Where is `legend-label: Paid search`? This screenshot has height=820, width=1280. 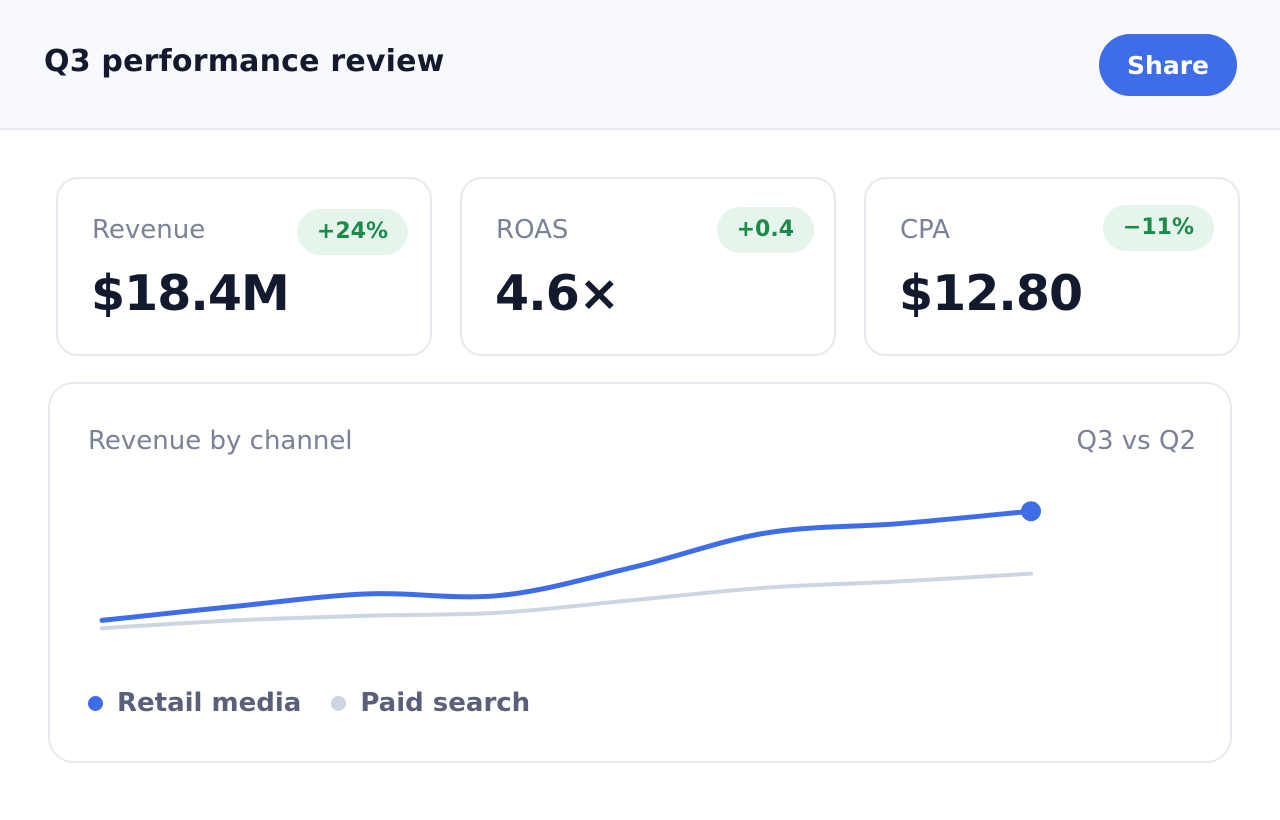 legend-label: Paid search is located at coordinates (445, 703).